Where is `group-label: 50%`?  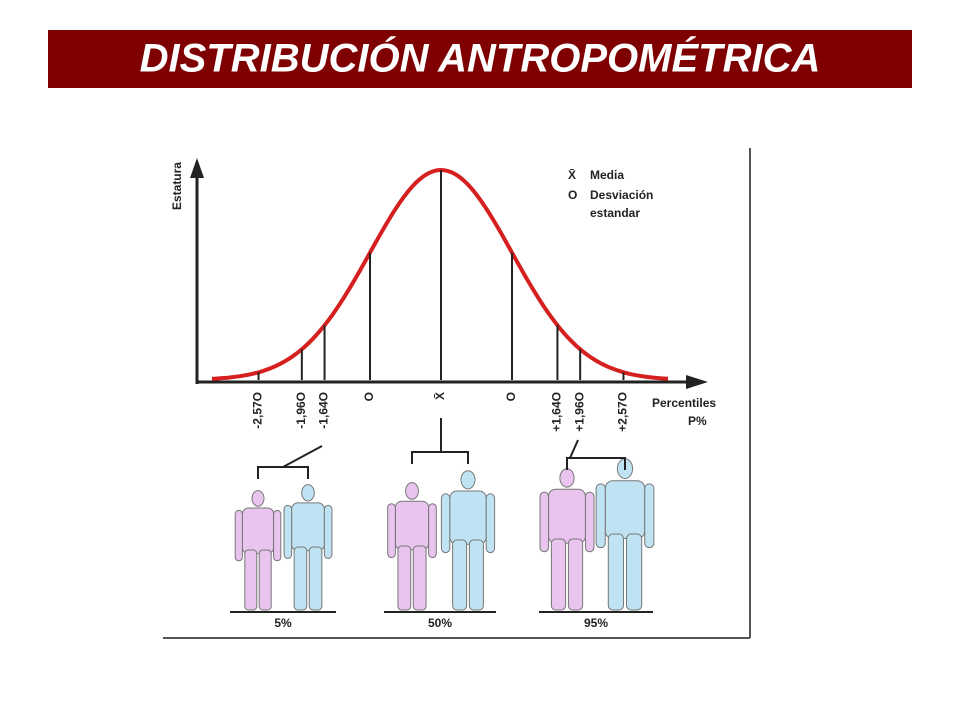 group-label: 50% is located at coordinates (440, 623).